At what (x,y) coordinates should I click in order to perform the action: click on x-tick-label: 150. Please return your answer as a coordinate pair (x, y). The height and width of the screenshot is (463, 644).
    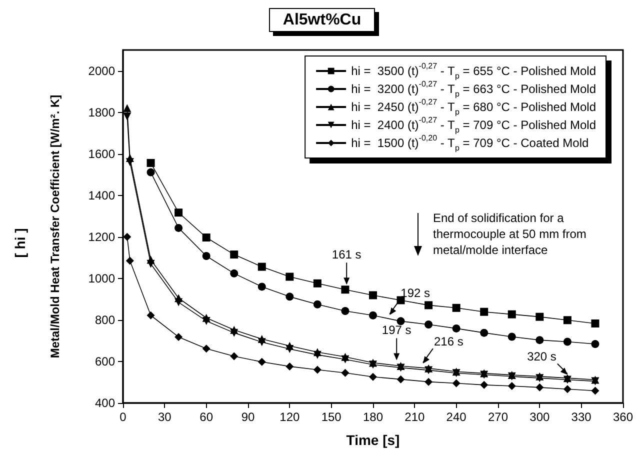
    Looking at the image, I should click on (331, 417).